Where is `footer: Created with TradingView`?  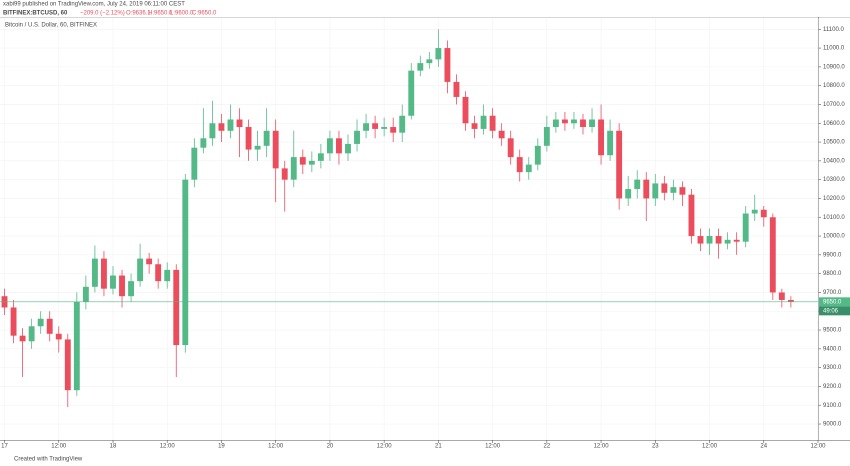
footer: Created with TradingView is located at coordinates (48, 460).